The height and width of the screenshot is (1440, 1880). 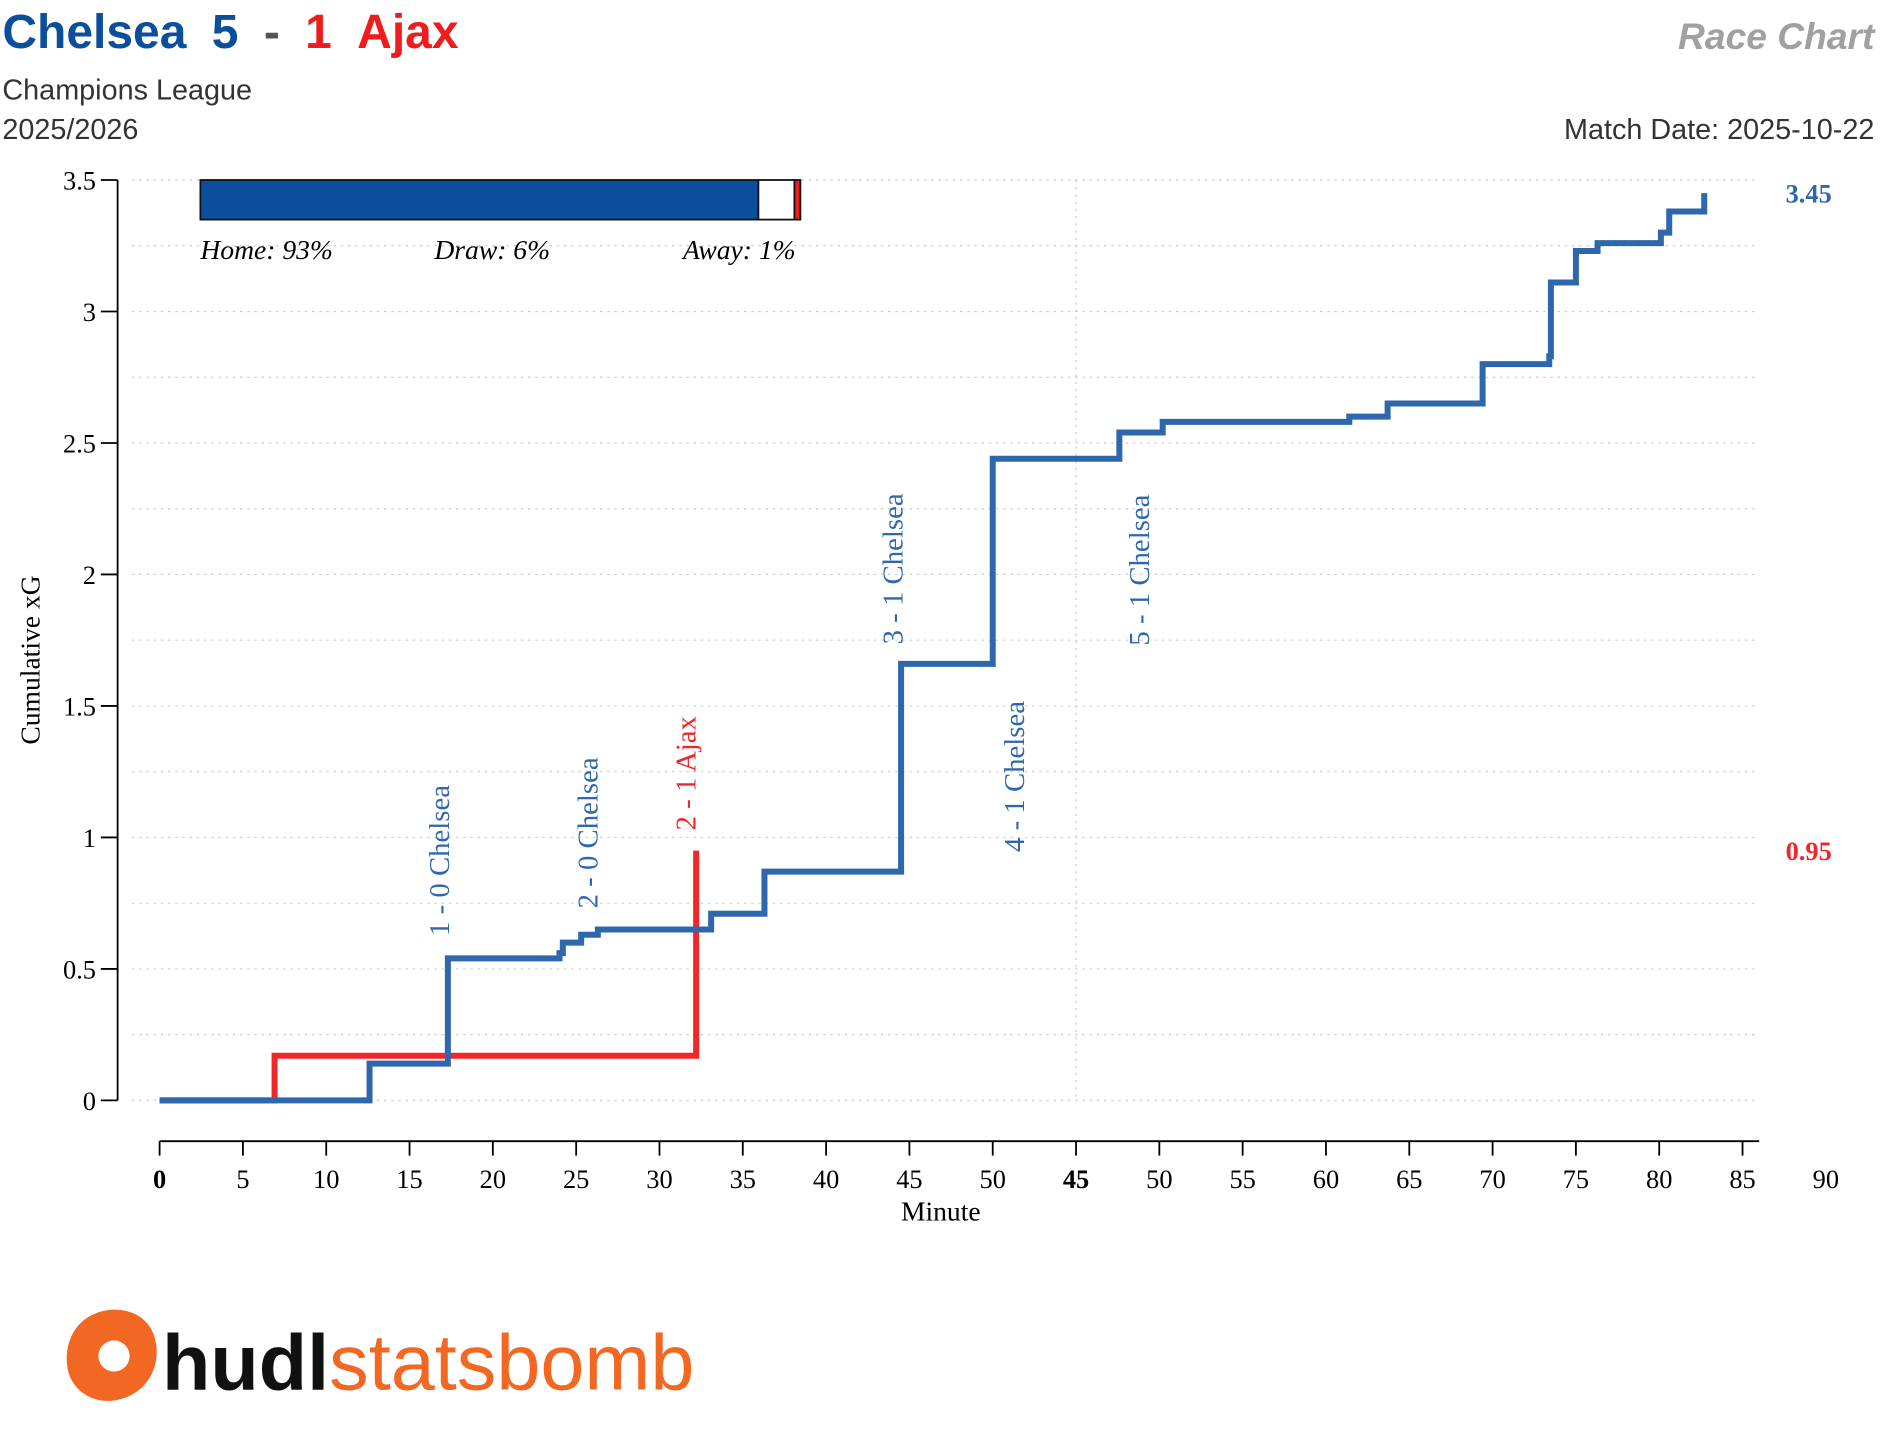 I want to click on y-tick-label: 0, so click(x=89, y=1101).